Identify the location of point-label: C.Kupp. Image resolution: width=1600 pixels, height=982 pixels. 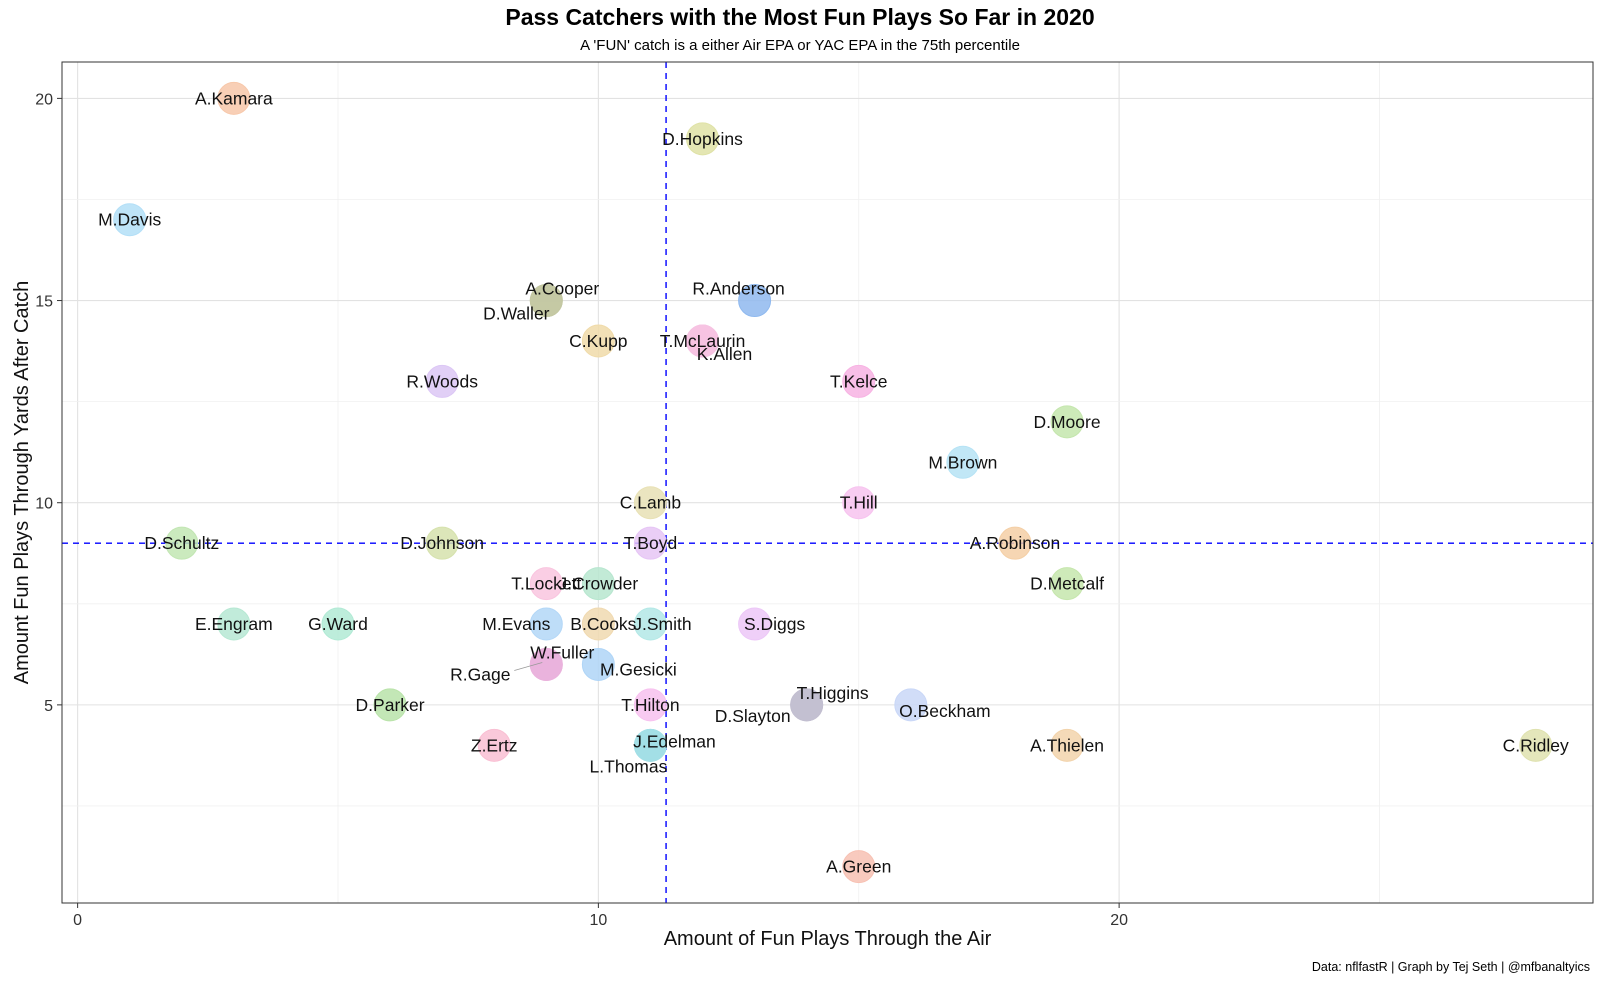
(598, 341).